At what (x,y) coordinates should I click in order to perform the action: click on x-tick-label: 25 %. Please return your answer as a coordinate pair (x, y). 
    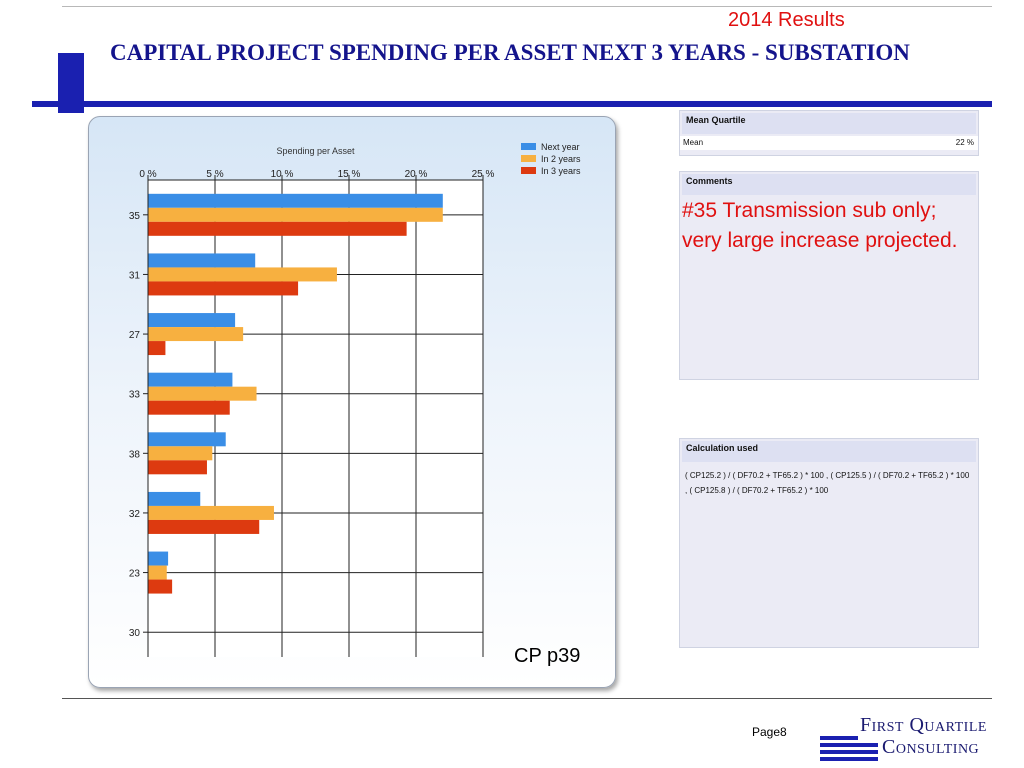
    Looking at the image, I should click on (483, 174).